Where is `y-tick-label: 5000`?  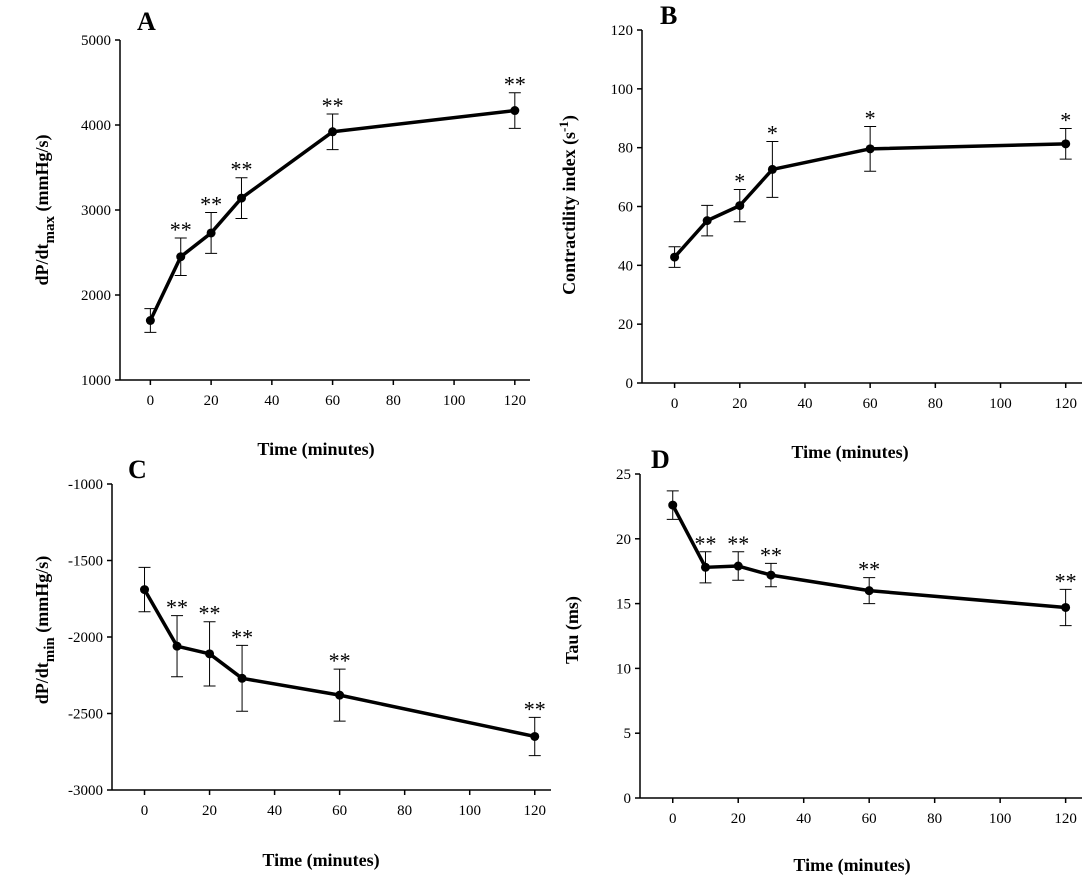 y-tick-label: 5000 is located at coordinates (96, 41).